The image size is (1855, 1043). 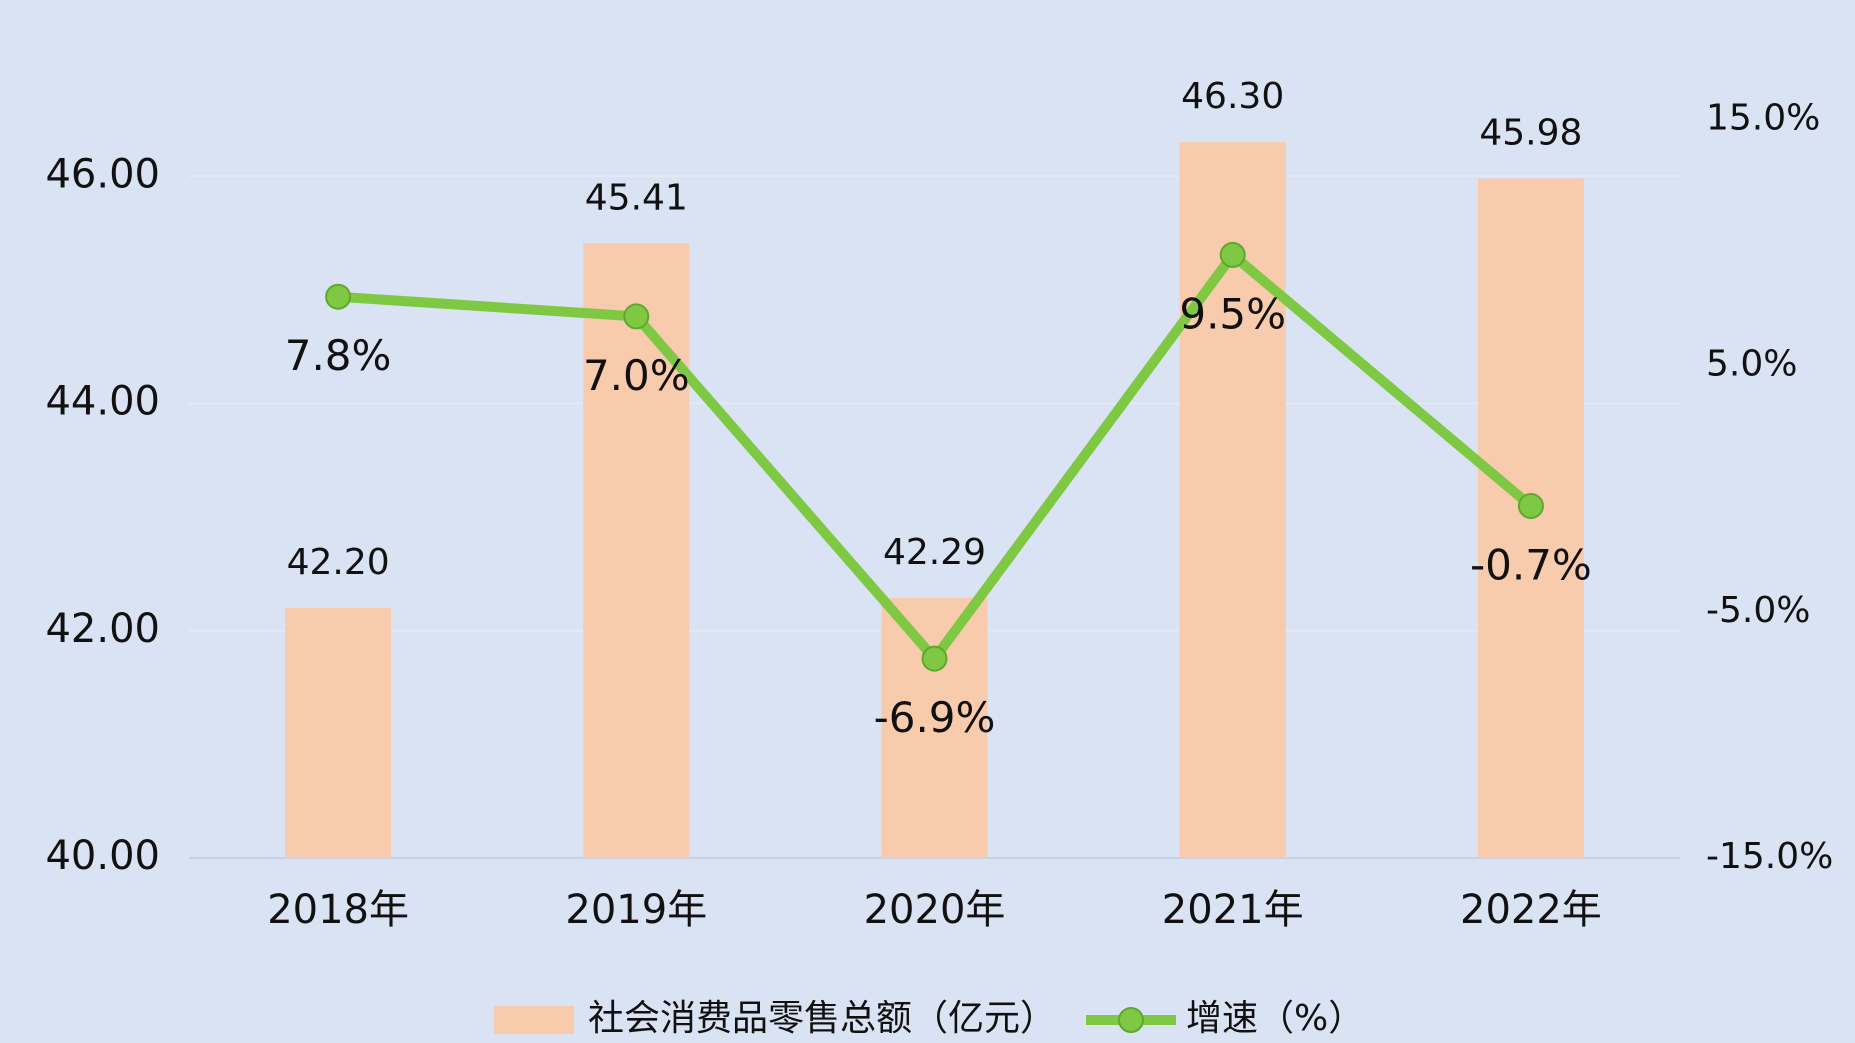 I want to click on data-label: 45.98, so click(x=1530, y=133).